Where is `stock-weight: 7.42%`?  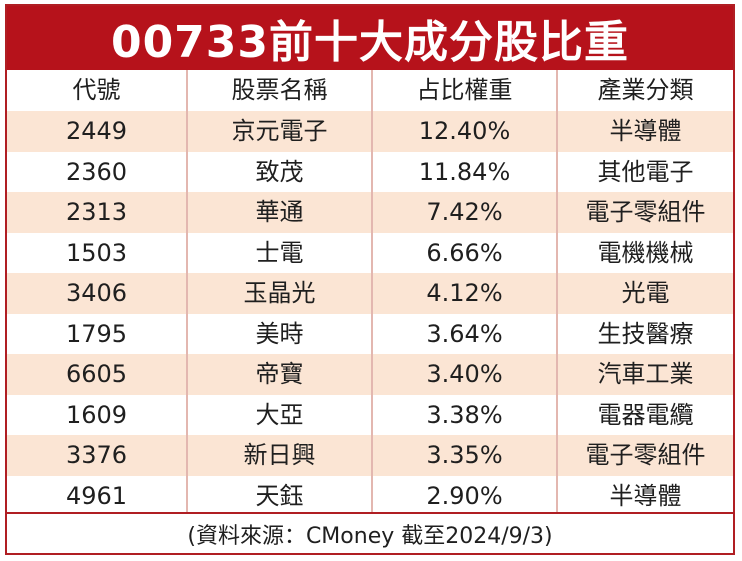 stock-weight: 7.42% is located at coordinates (464, 212).